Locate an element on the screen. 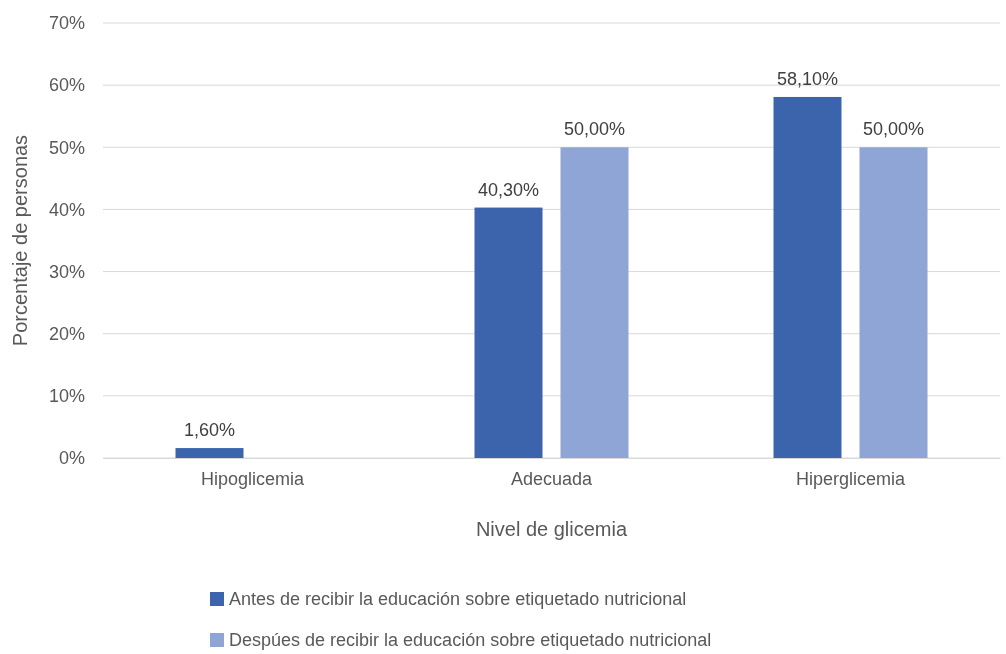 The height and width of the screenshot is (654, 1006). y-tick-label: 60% is located at coordinates (66, 85).